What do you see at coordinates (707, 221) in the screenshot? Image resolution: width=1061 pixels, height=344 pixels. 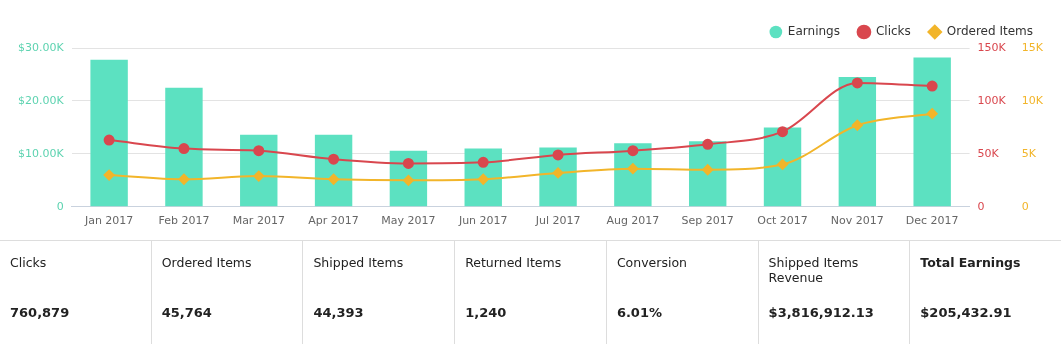 I see `x-tick-label: Sep 2017` at bounding box center [707, 221].